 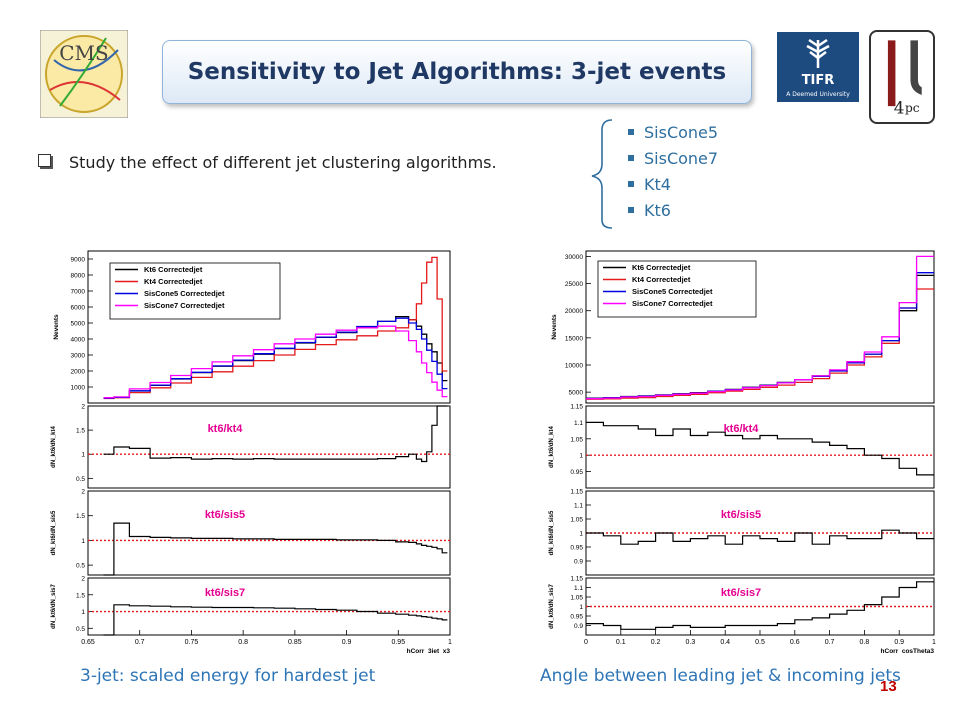 What do you see at coordinates (899, 108) in the screenshot?
I see `svg-text: 4` at bounding box center [899, 108].